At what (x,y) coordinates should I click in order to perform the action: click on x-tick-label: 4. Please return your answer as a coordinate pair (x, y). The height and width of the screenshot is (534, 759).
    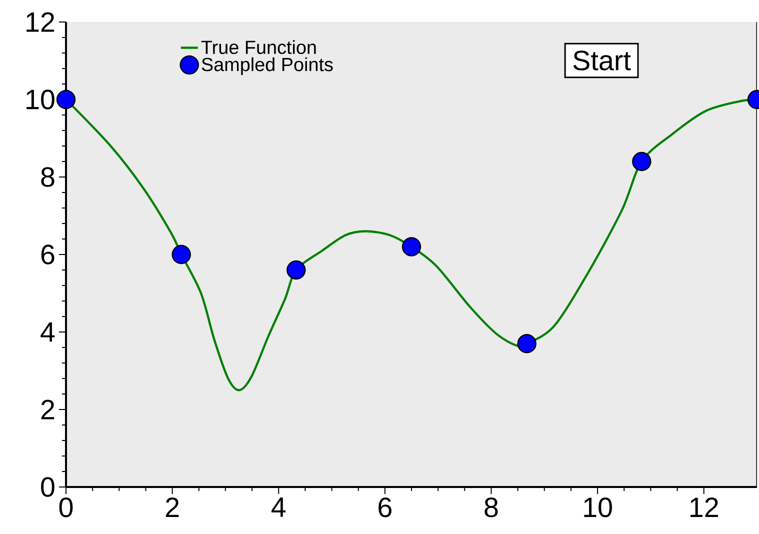
    Looking at the image, I should click on (279, 507).